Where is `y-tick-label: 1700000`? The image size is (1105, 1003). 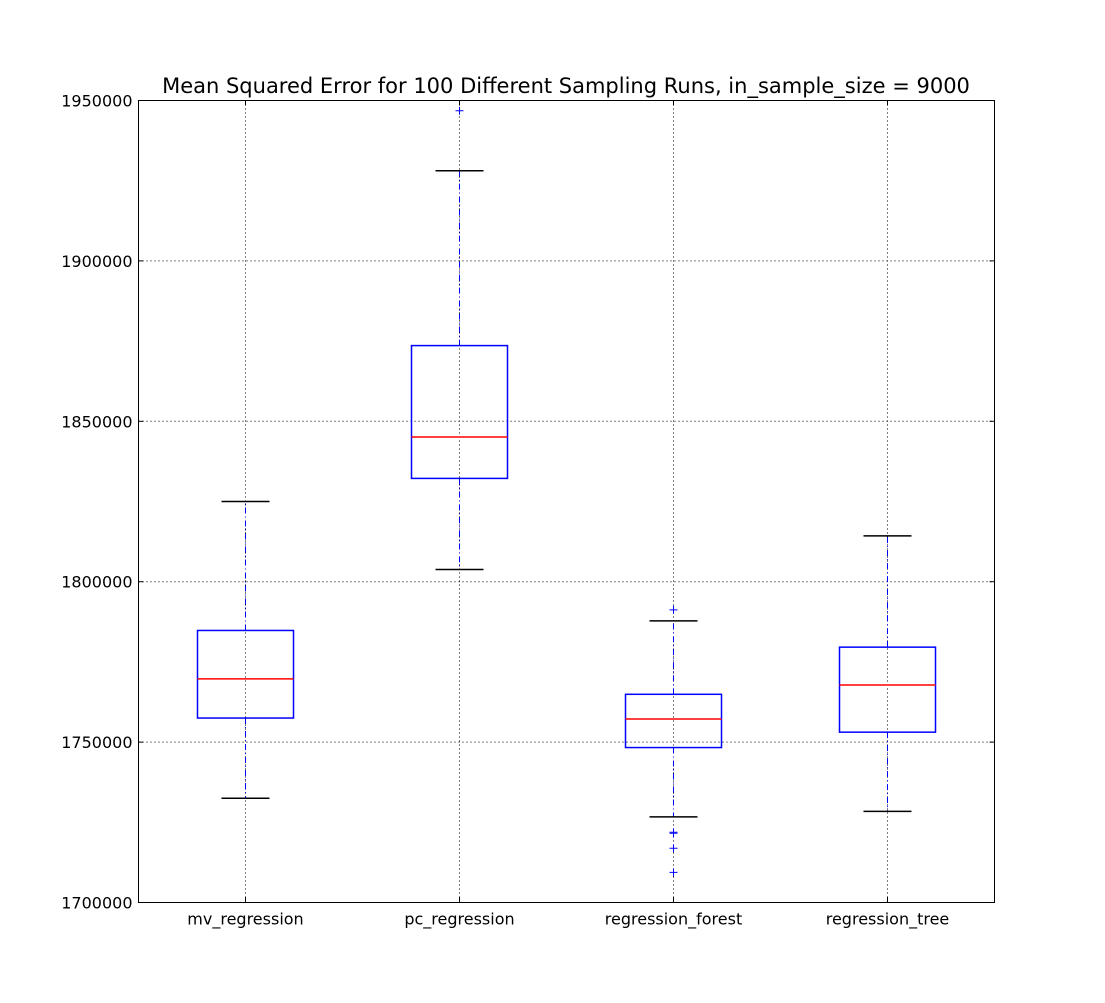
y-tick-label: 1700000 is located at coordinates (96, 903).